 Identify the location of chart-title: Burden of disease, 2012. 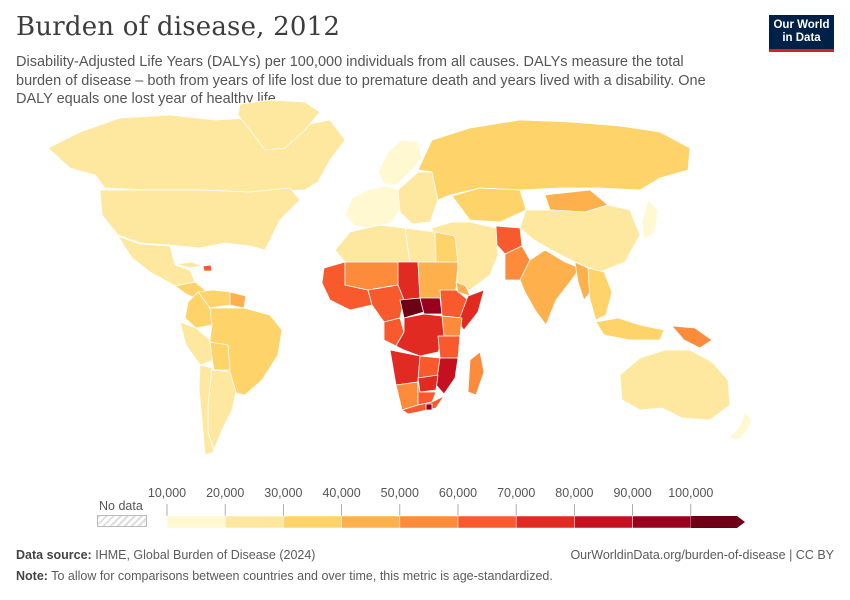
(178, 27).